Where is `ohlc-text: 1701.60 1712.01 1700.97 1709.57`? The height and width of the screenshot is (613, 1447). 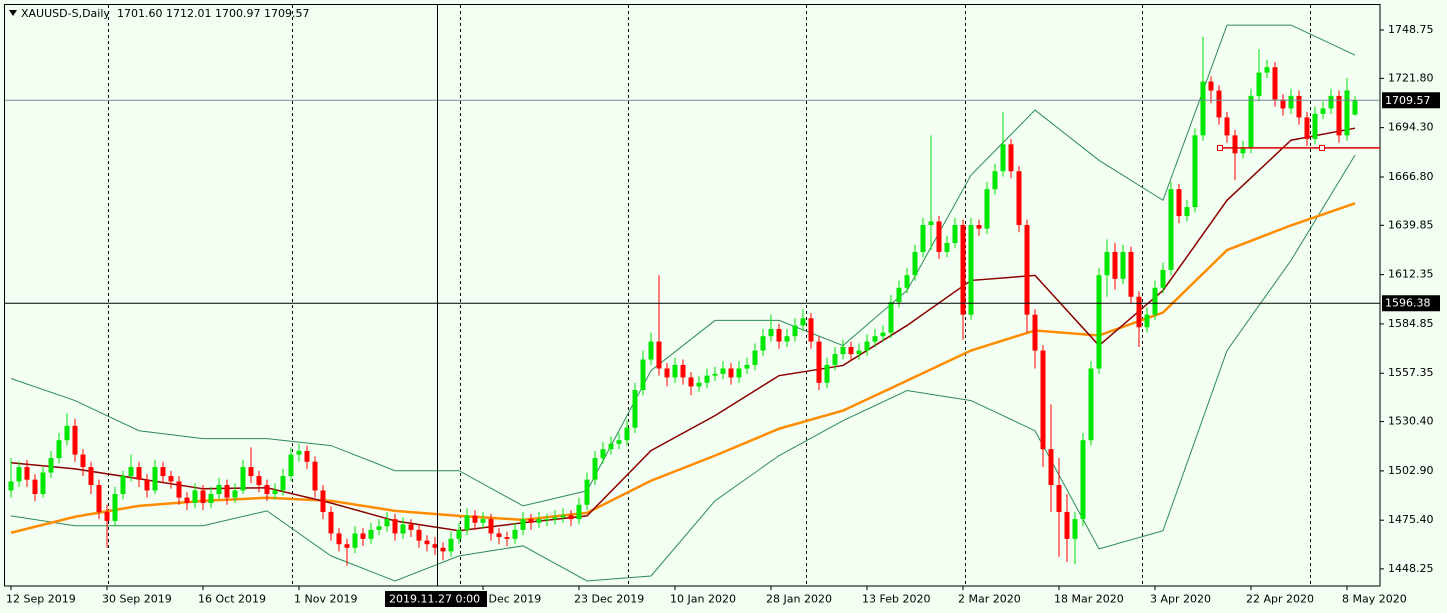
ohlc-text: 1701.60 1712.01 1700.97 1709.57 is located at coordinates (213, 13).